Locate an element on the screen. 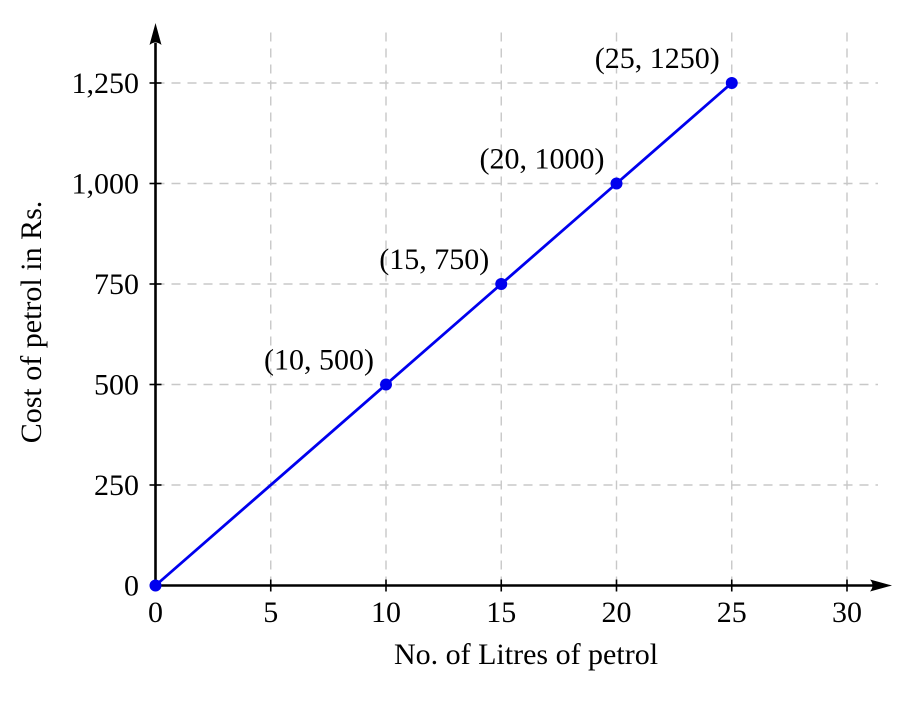 The height and width of the screenshot is (711, 908). y-tick-label: 500 is located at coordinates (116, 385).